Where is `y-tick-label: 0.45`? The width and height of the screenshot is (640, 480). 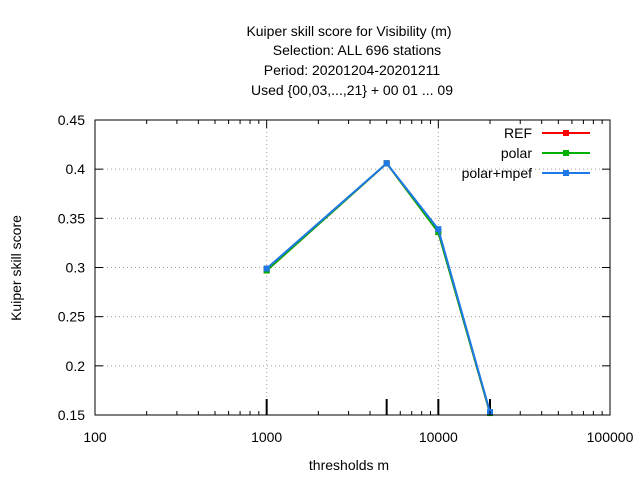 y-tick-label: 0.45 is located at coordinates (71, 120).